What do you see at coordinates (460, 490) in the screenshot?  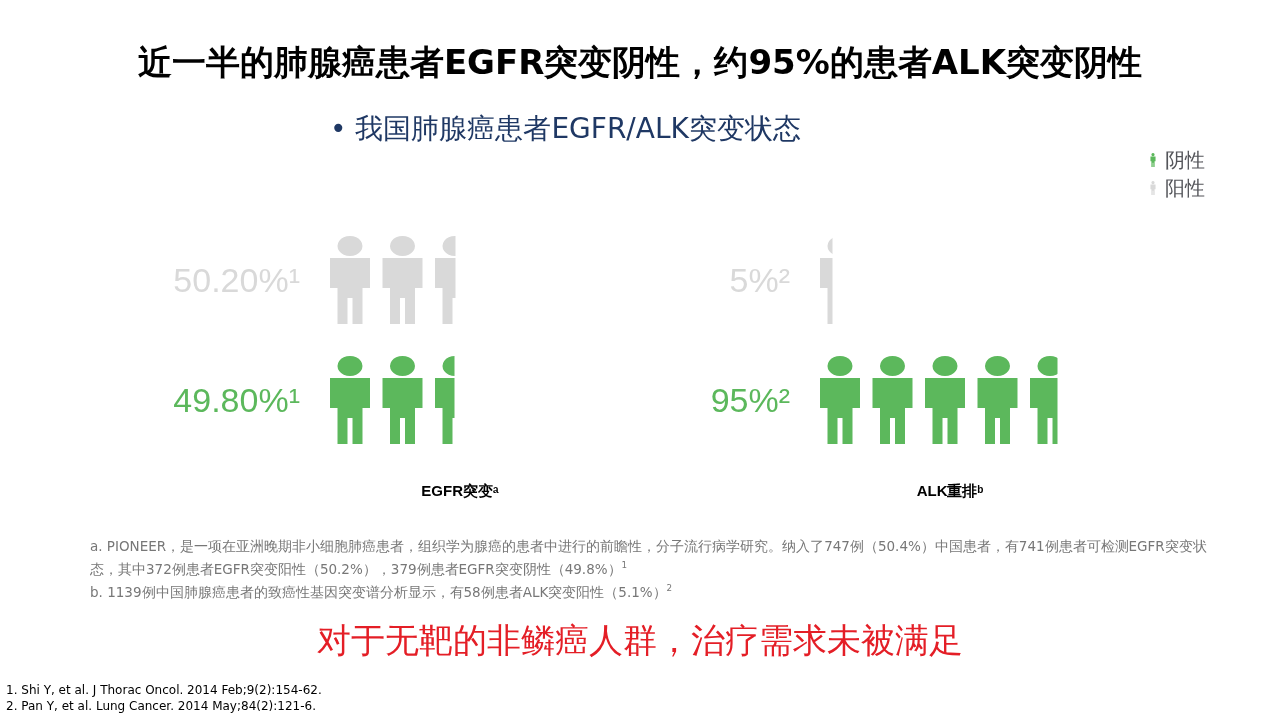 I see `category-label: EGFR突变ᵃ` at bounding box center [460, 490].